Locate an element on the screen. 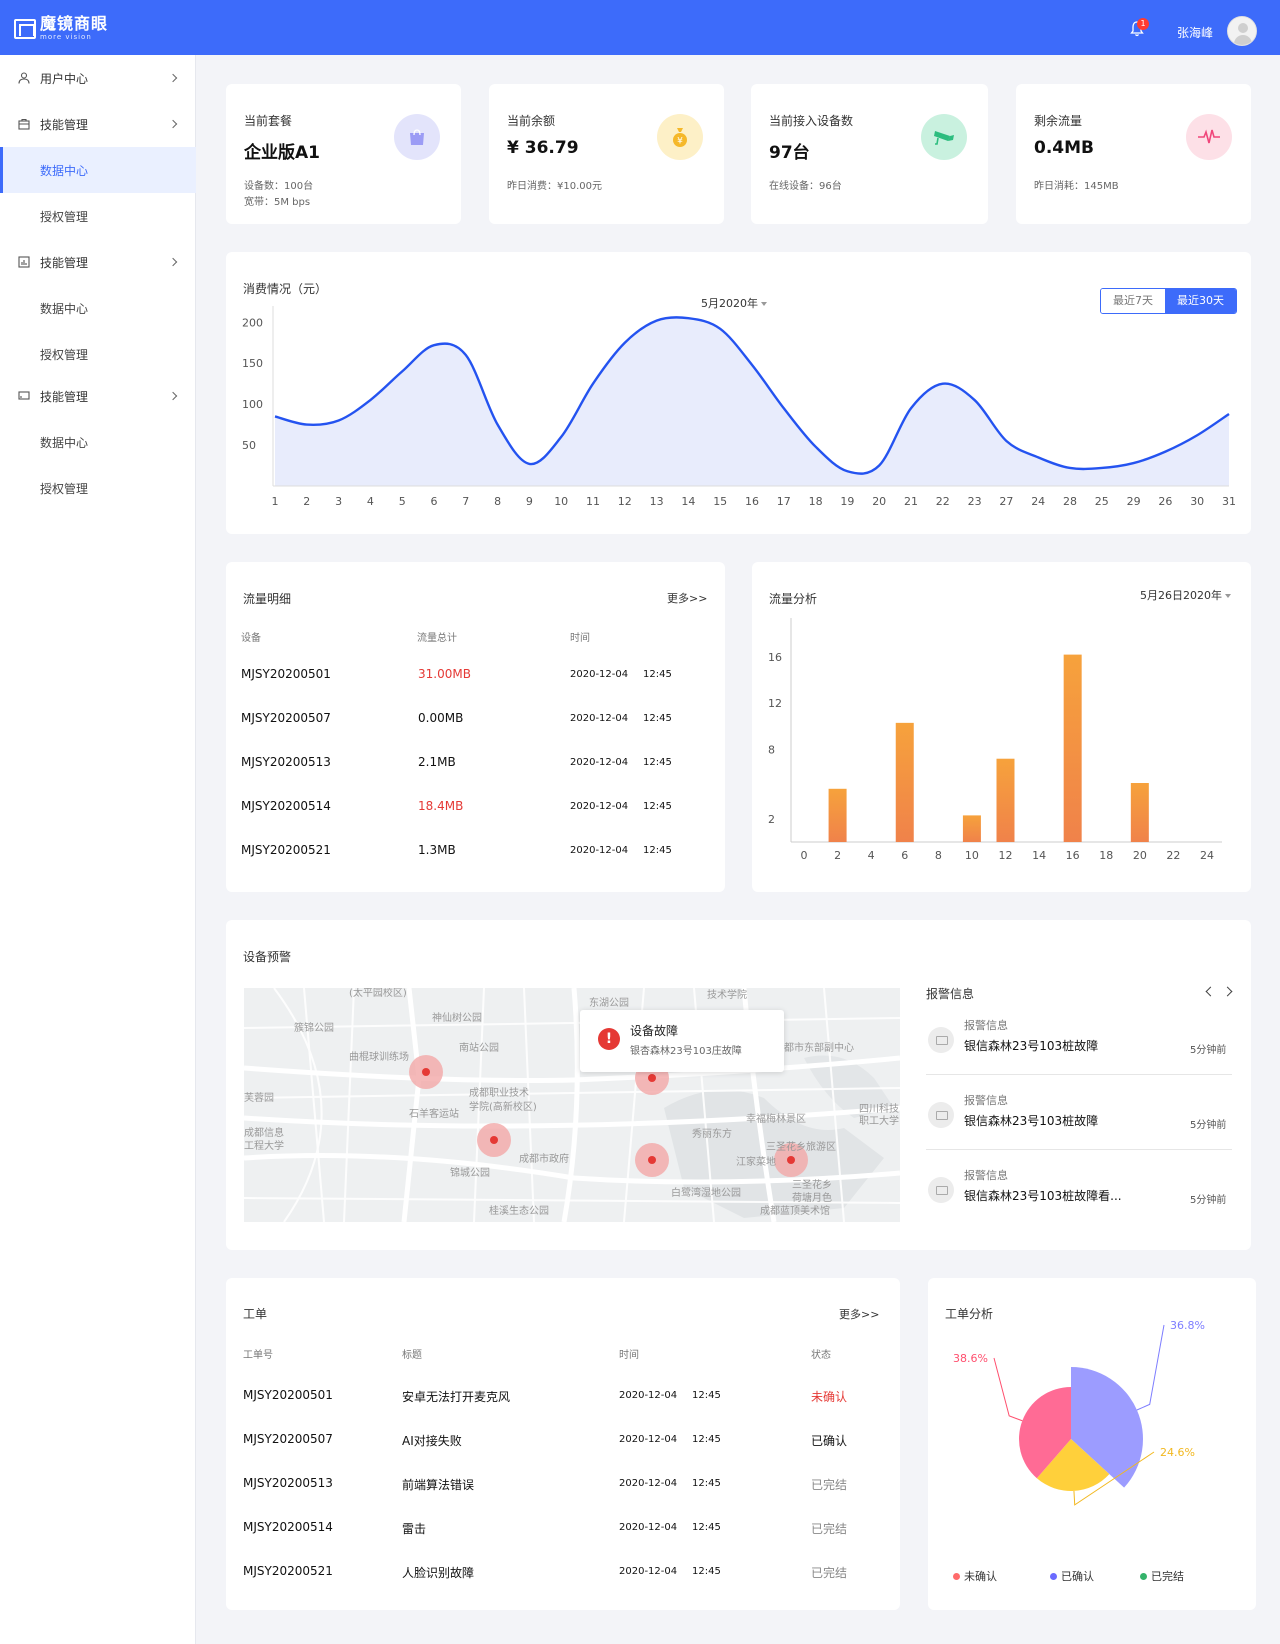 The image size is (1280, 1644). month-select-value: 5月2020年 is located at coordinates (729, 303).